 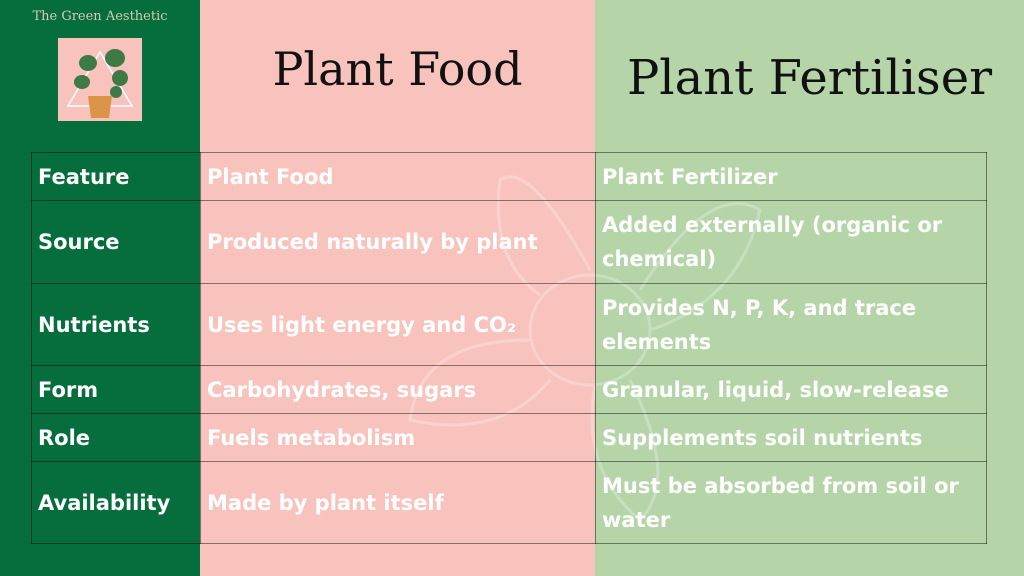 I want to click on plant-fertiliser-title: Plant Fertiliser, so click(x=809, y=78).